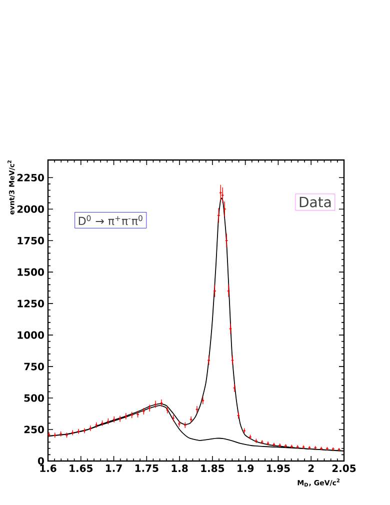 The height and width of the screenshot is (505, 390). What do you see at coordinates (34, 398) in the screenshot?
I see `y-tick-label: 500` at bounding box center [34, 398].